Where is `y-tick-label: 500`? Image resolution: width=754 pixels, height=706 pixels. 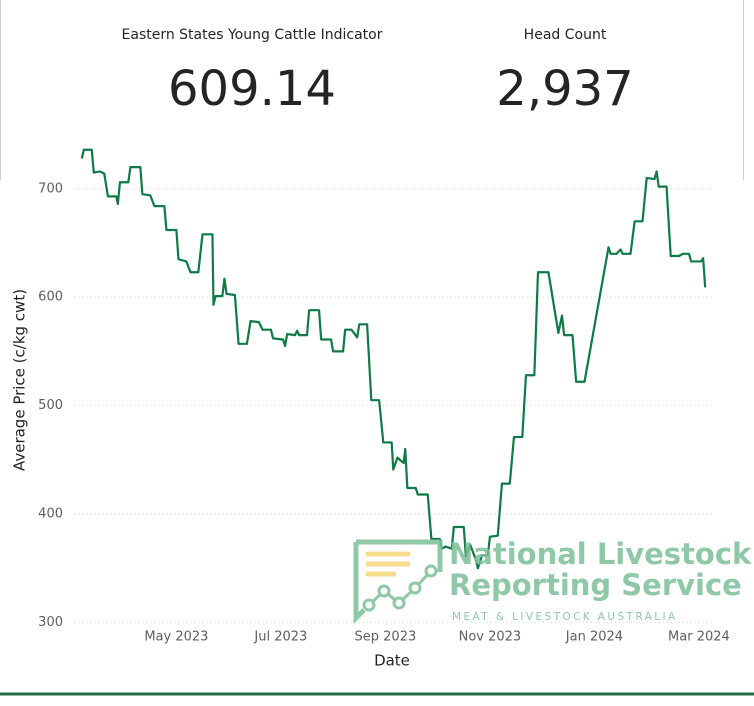 y-tick-label: 500 is located at coordinates (50, 405).